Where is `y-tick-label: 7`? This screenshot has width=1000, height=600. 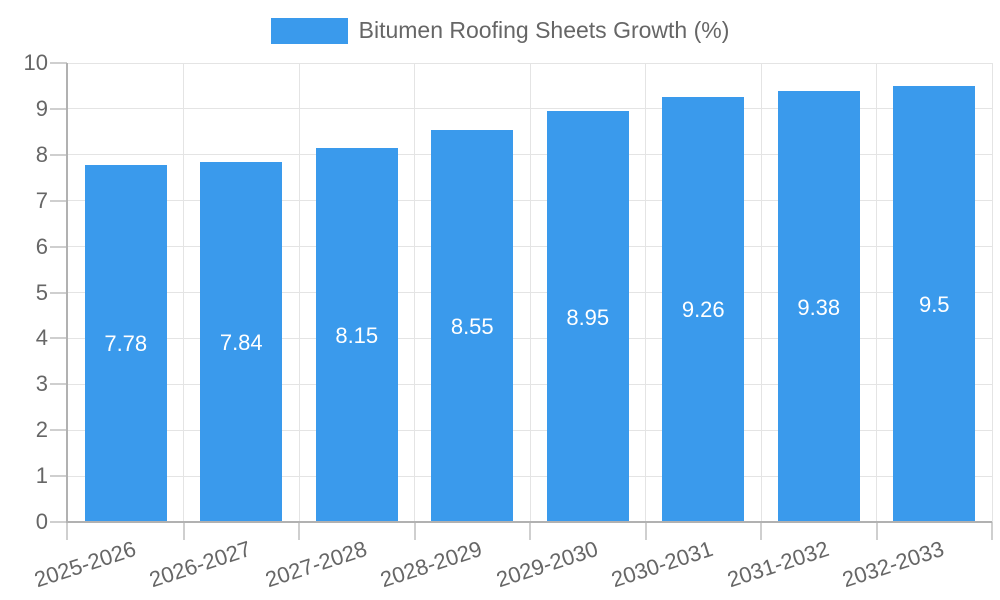
y-tick-label: 7 is located at coordinates (41, 200).